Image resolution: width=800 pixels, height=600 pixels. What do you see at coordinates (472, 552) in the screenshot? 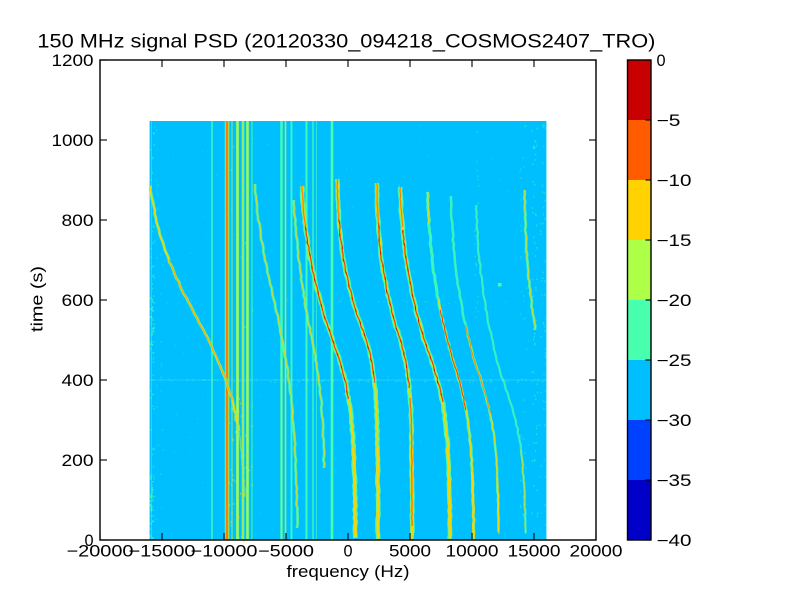
I see `svg-text: 10000` at bounding box center [472, 552].